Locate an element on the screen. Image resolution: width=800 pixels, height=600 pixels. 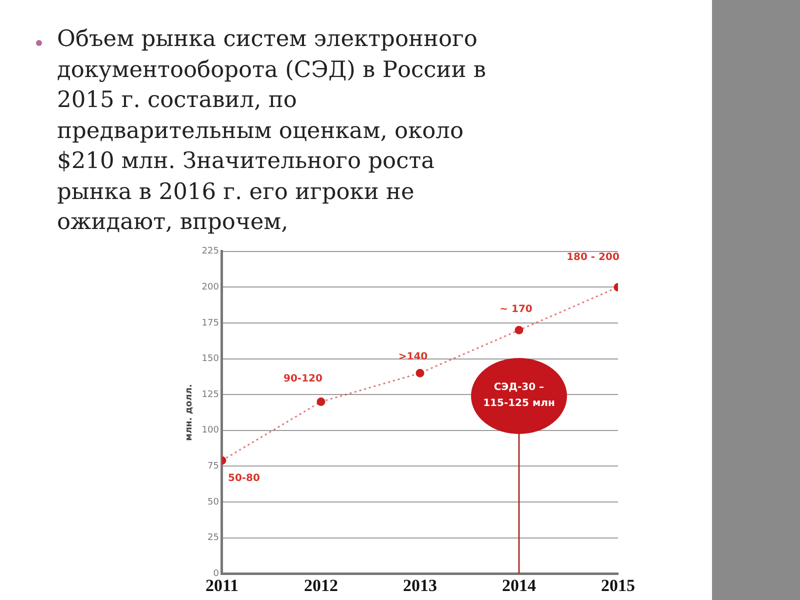
y-tick-label: 125 is located at coordinates (210, 395).